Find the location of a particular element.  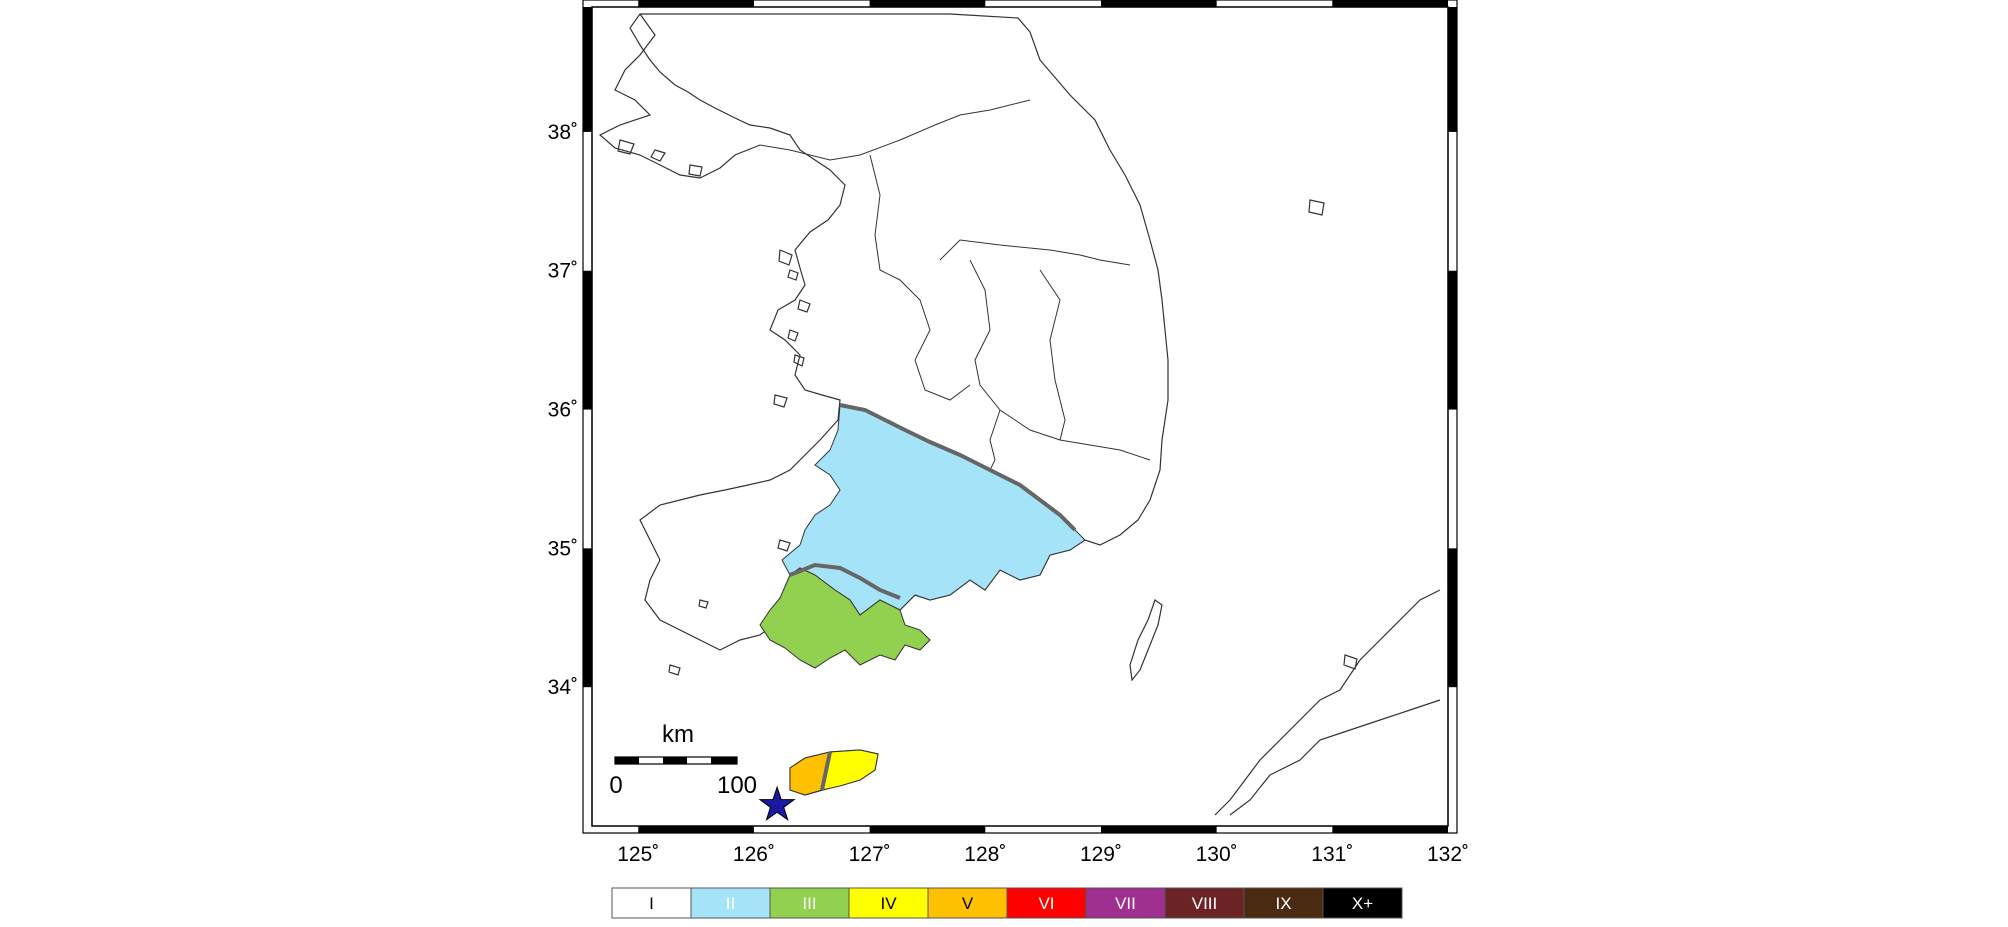

legend-item: VI is located at coordinates (1046, 903).